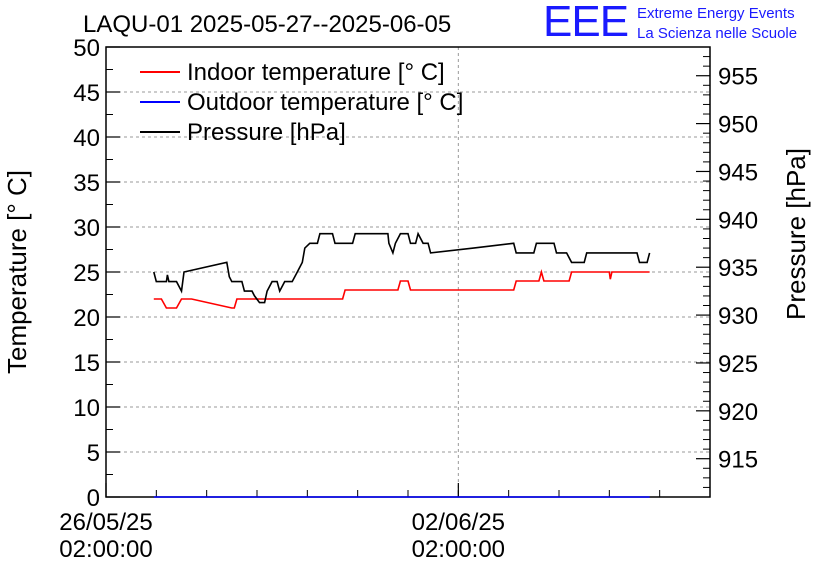 The height and width of the screenshot is (572, 836). What do you see at coordinates (86, 363) in the screenshot?
I see `left-tick-label: 15` at bounding box center [86, 363].